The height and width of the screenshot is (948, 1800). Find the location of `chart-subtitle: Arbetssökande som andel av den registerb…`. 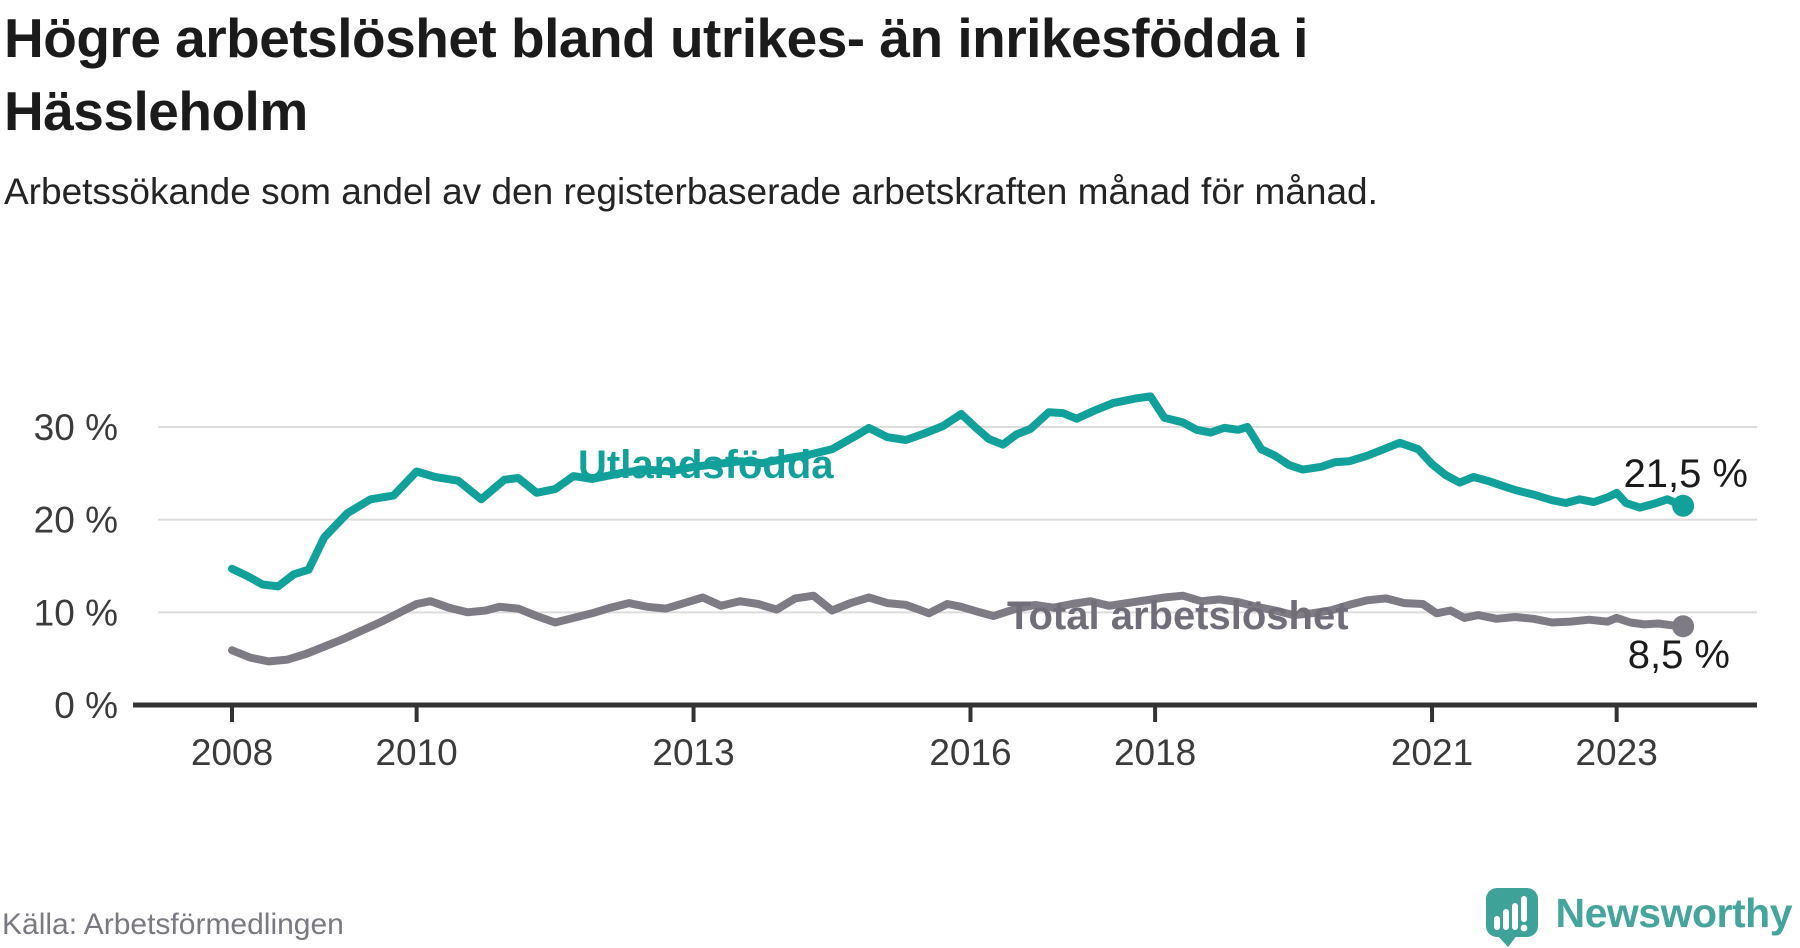

chart-subtitle: Arbetssökande som andel av den registerb… is located at coordinates (691, 191).